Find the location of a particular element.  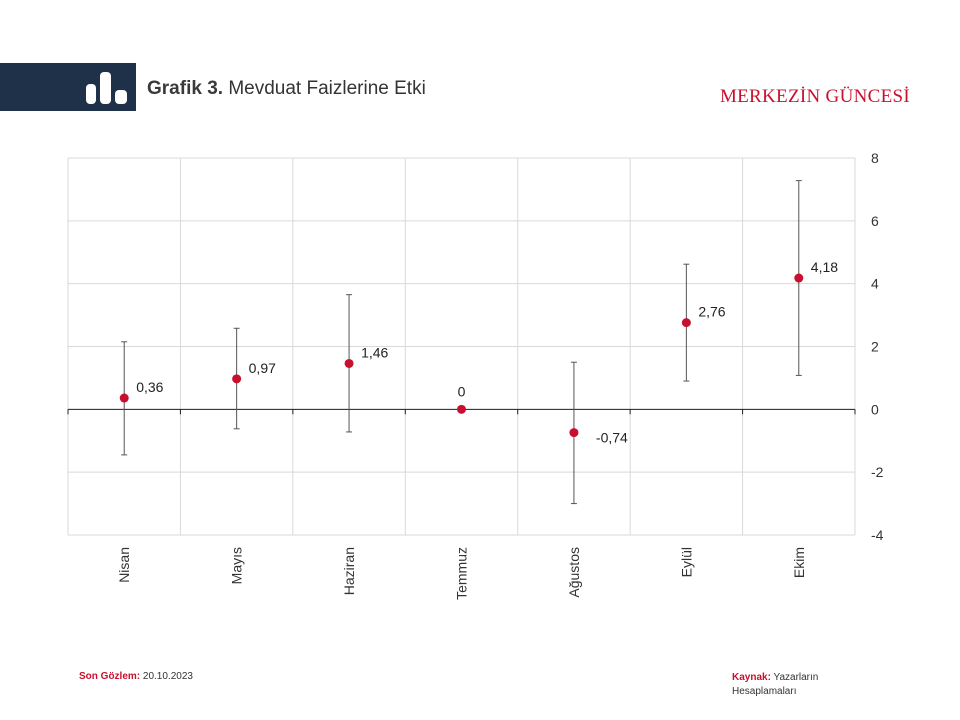

x-tick-label: Ekim is located at coordinates (799, 562).